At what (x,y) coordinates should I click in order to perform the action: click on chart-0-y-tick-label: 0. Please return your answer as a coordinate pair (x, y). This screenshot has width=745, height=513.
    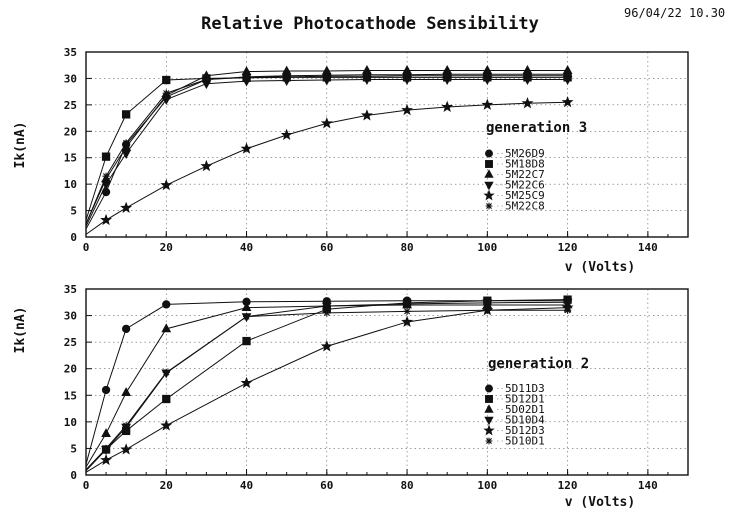
    Looking at the image, I should click on (73, 237).